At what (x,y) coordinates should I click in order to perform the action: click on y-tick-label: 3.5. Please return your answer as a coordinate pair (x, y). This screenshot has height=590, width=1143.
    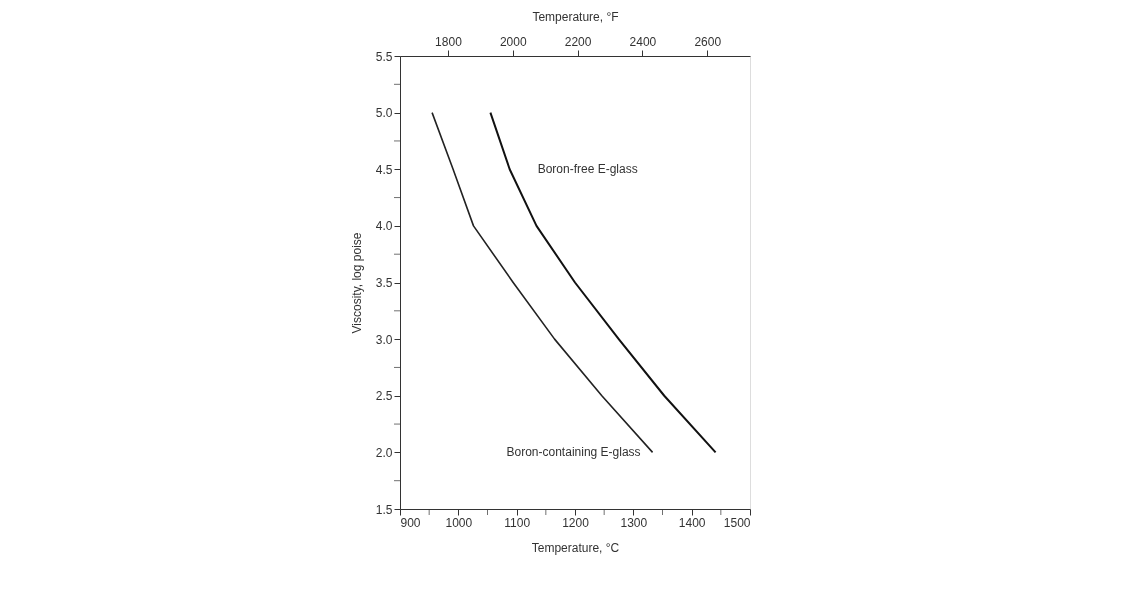
    Looking at the image, I should click on (384, 283).